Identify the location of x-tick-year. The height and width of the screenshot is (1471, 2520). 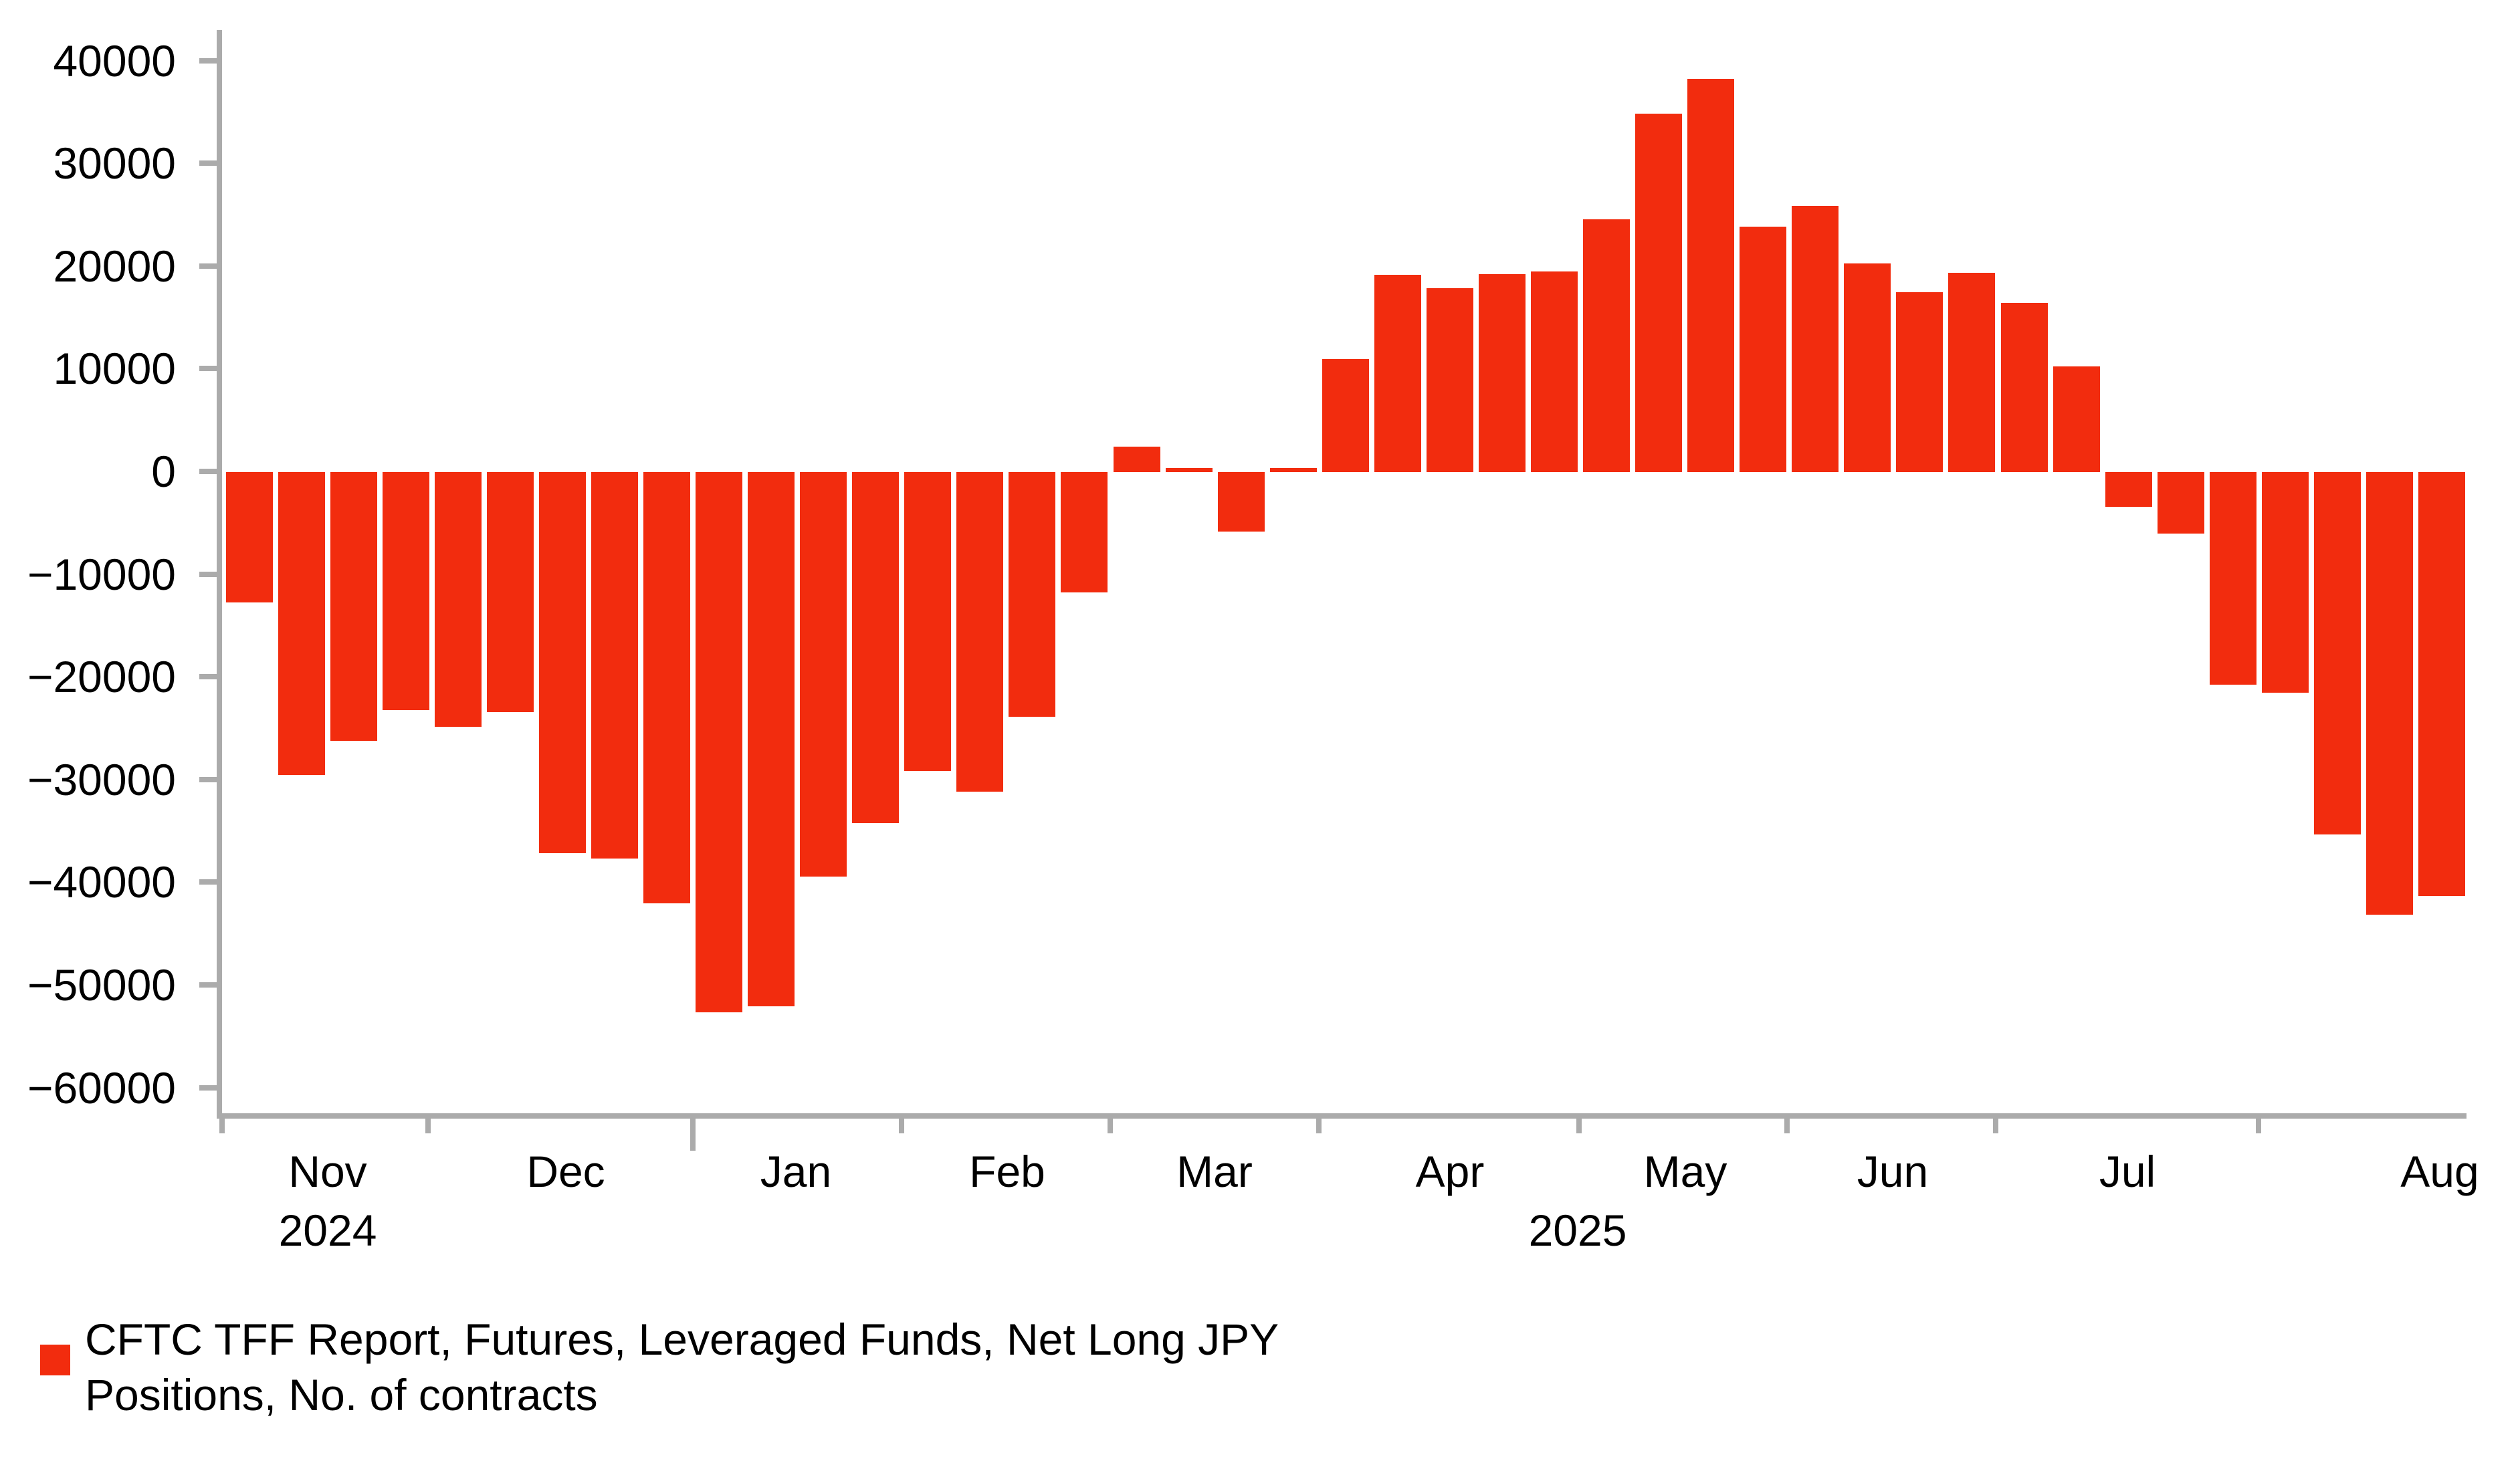
(693, 1135).